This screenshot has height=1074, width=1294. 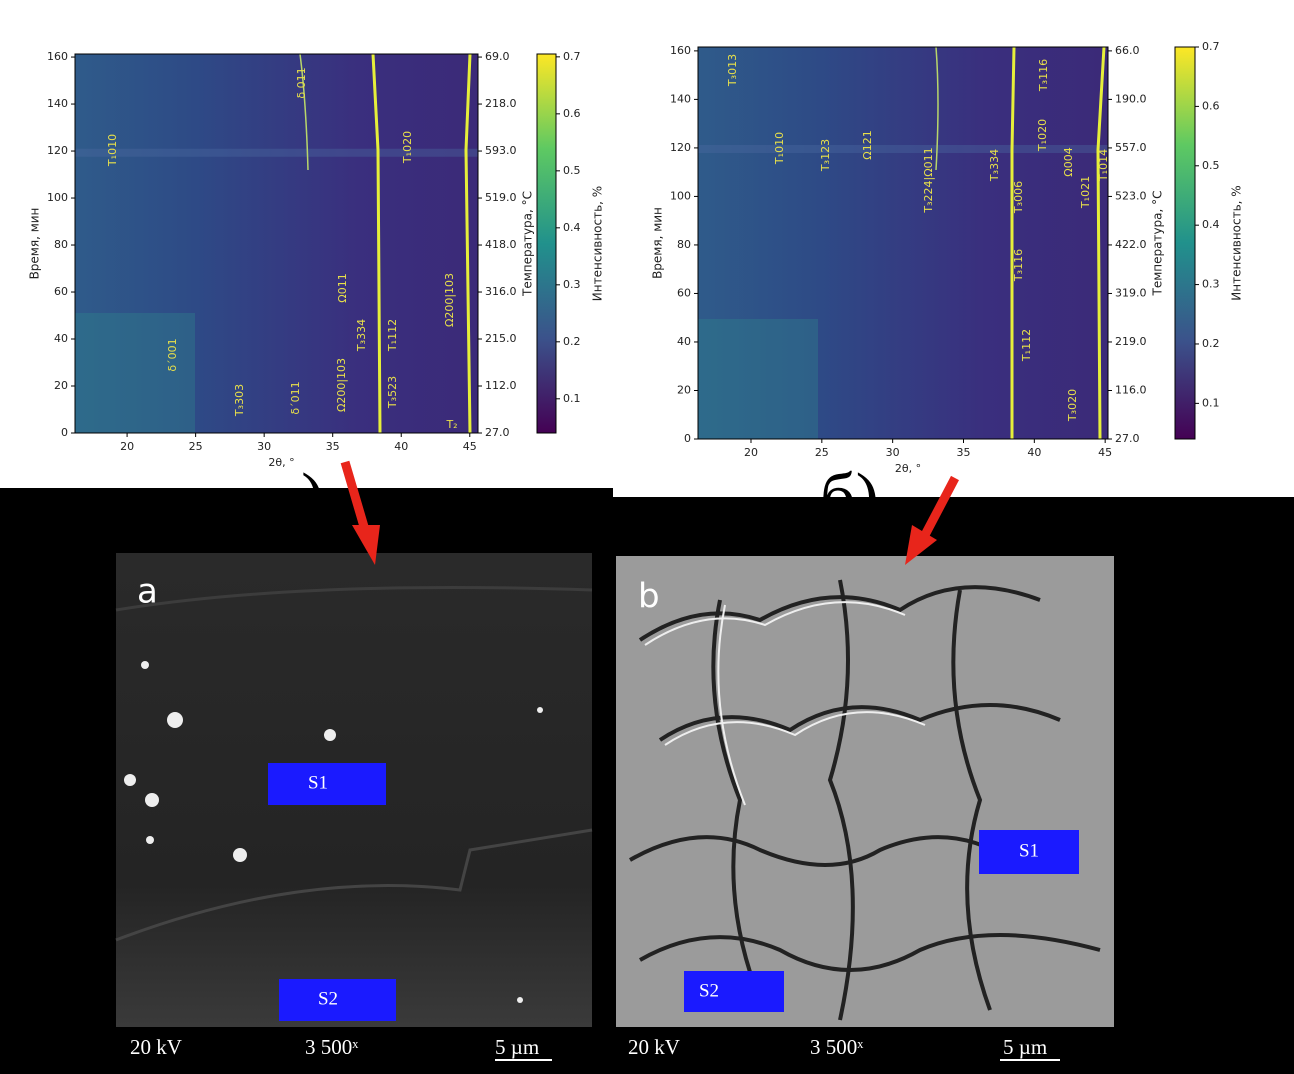 I want to click on y2-tick-label: 69.0, so click(x=497, y=56).